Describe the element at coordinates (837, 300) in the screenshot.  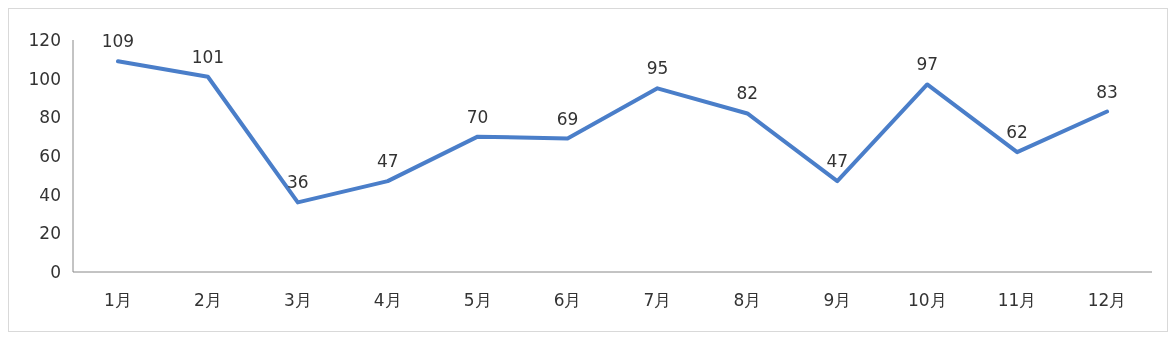
I see `x-tick-label: 9月` at that location.